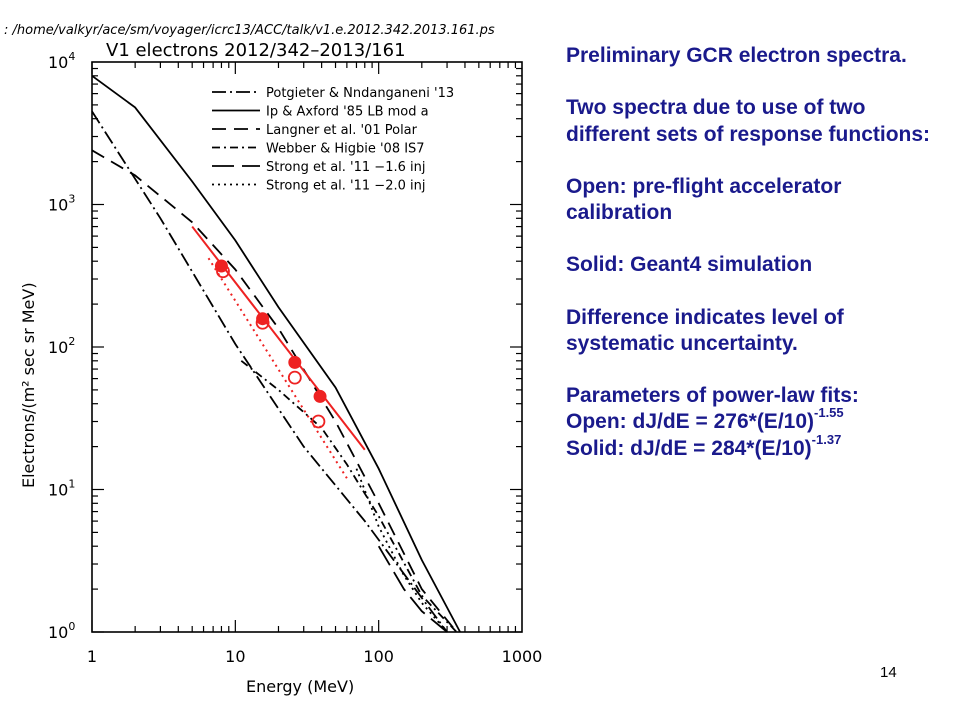 This screenshot has width=960, height=720. What do you see at coordinates (256, 50) in the screenshot?
I see `chart-title: V1 electrons 2012/342–2013/161` at bounding box center [256, 50].